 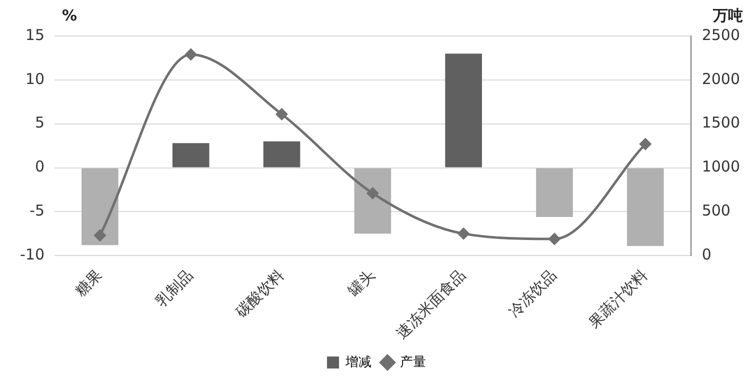 What do you see at coordinates (721, 123) in the screenshot?
I see `y2-tick-label: 1500` at bounding box center [721, 123].